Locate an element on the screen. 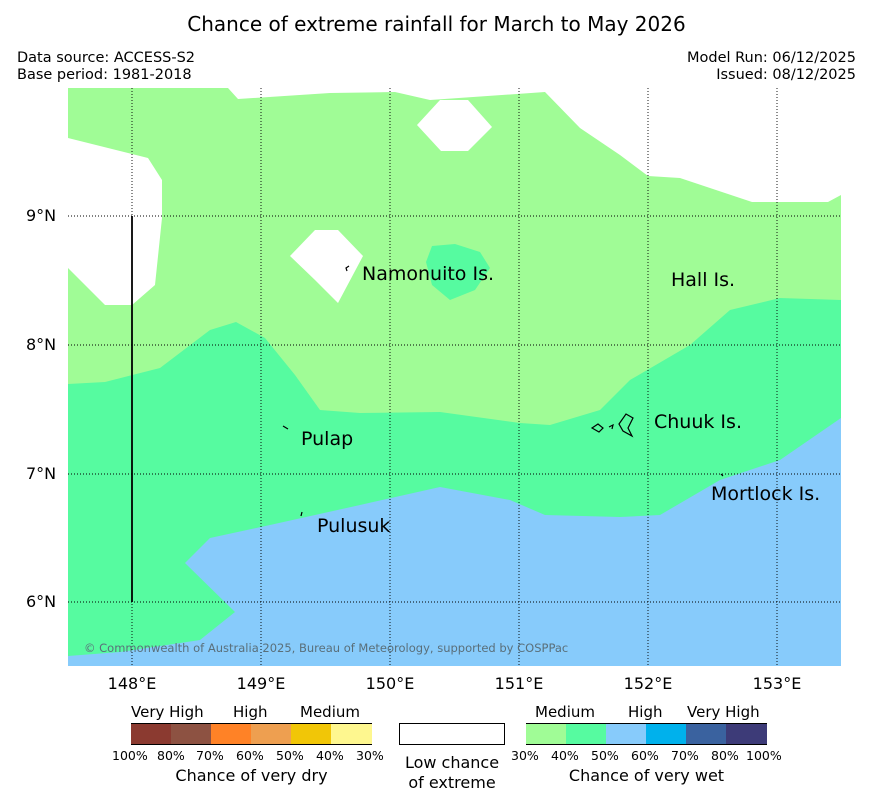  wet-tick-label: 60% is located at coordinates (645, 755).